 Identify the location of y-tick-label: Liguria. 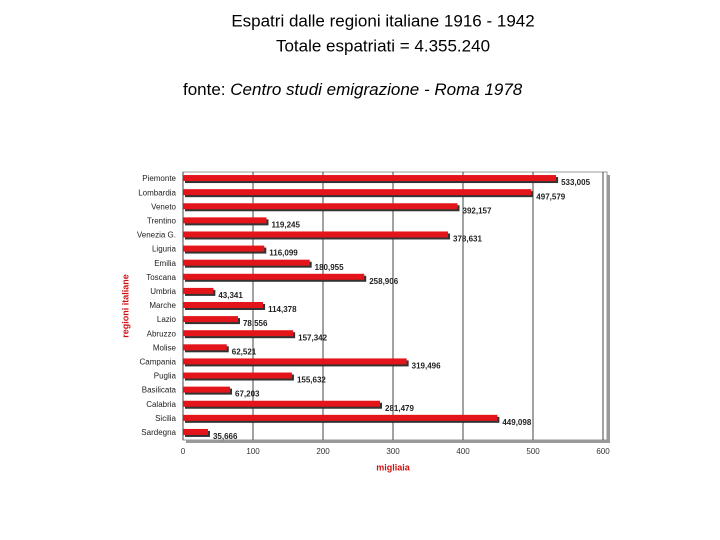
(164, 249).